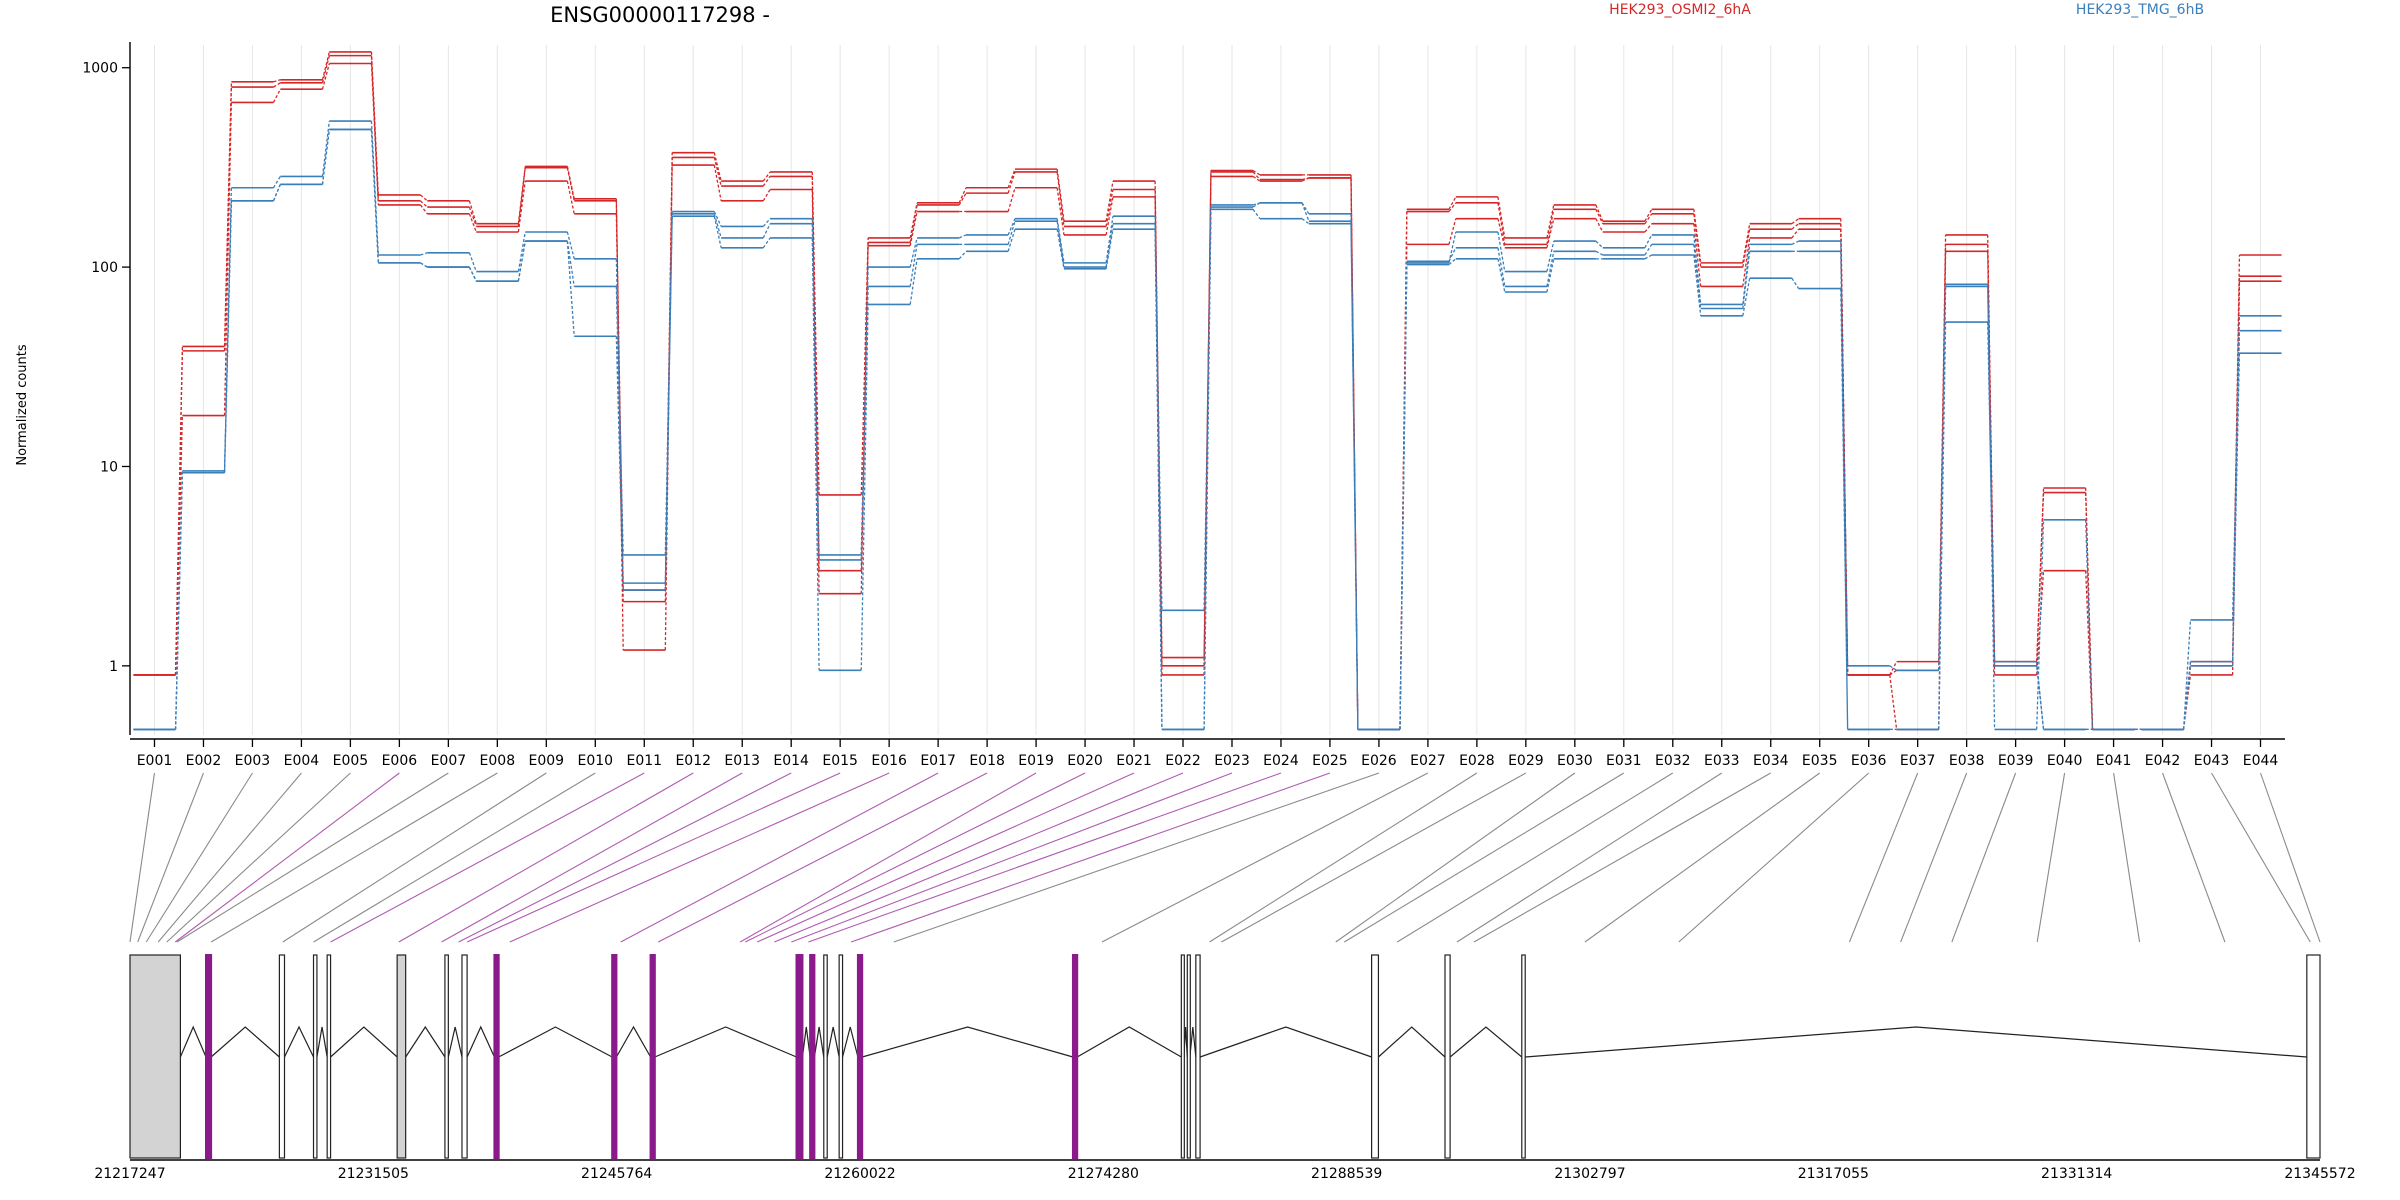 The width and height of the screenshot is (2400, 1200). Describe the element at coordinates (1771, 761) in the screenshot. I see `x-tick-label: E034` at that location.